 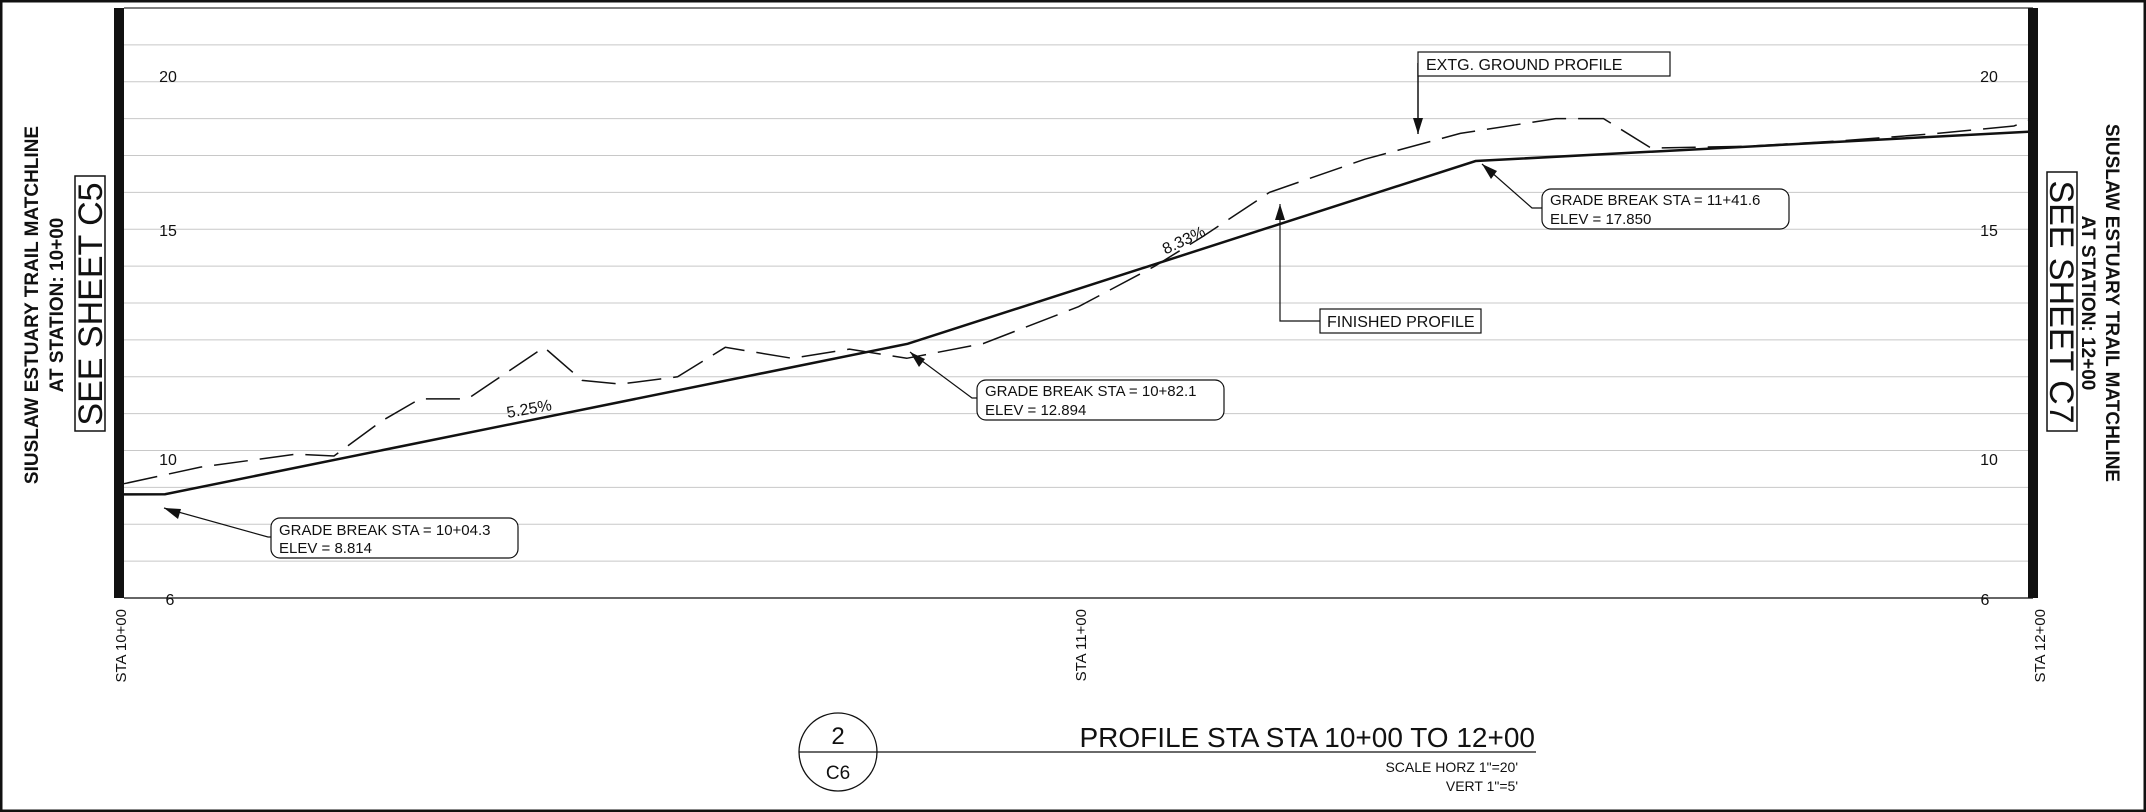 What do you see at coordinates (1091, 391) in the screenshot?
I see `grade-break-2-sta: GRADE BREAK STA = 10+82.1` at bounding box center [1091, 391].